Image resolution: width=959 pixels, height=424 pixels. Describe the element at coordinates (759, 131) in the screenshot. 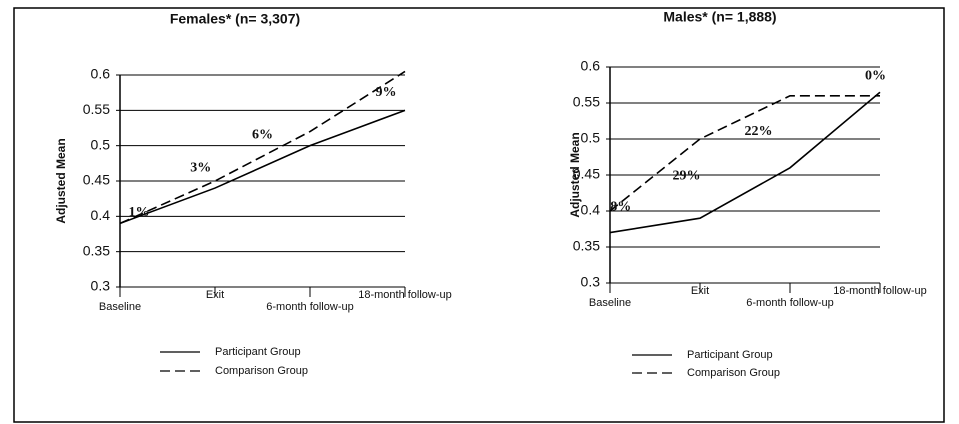

I see `annotation: 22%` at that location.